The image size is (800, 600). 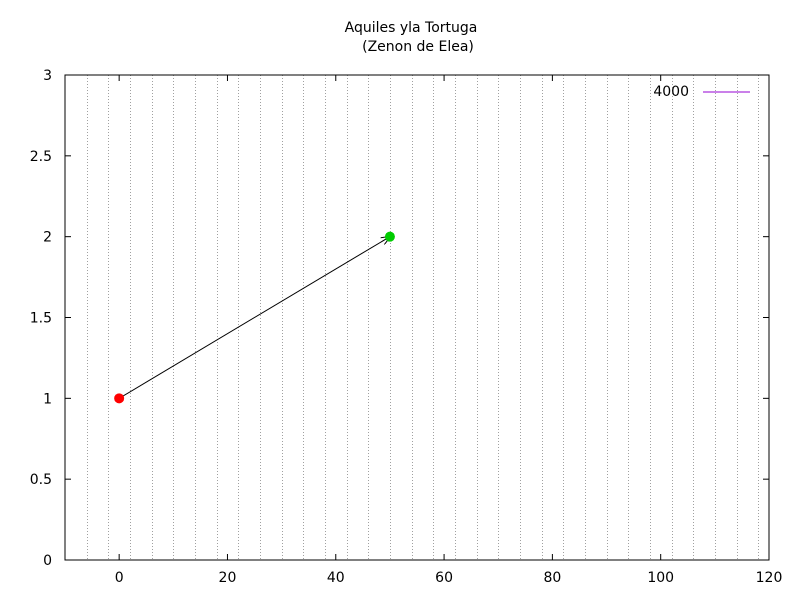 I want to click on chart-marks, so click(x=254, y=317).